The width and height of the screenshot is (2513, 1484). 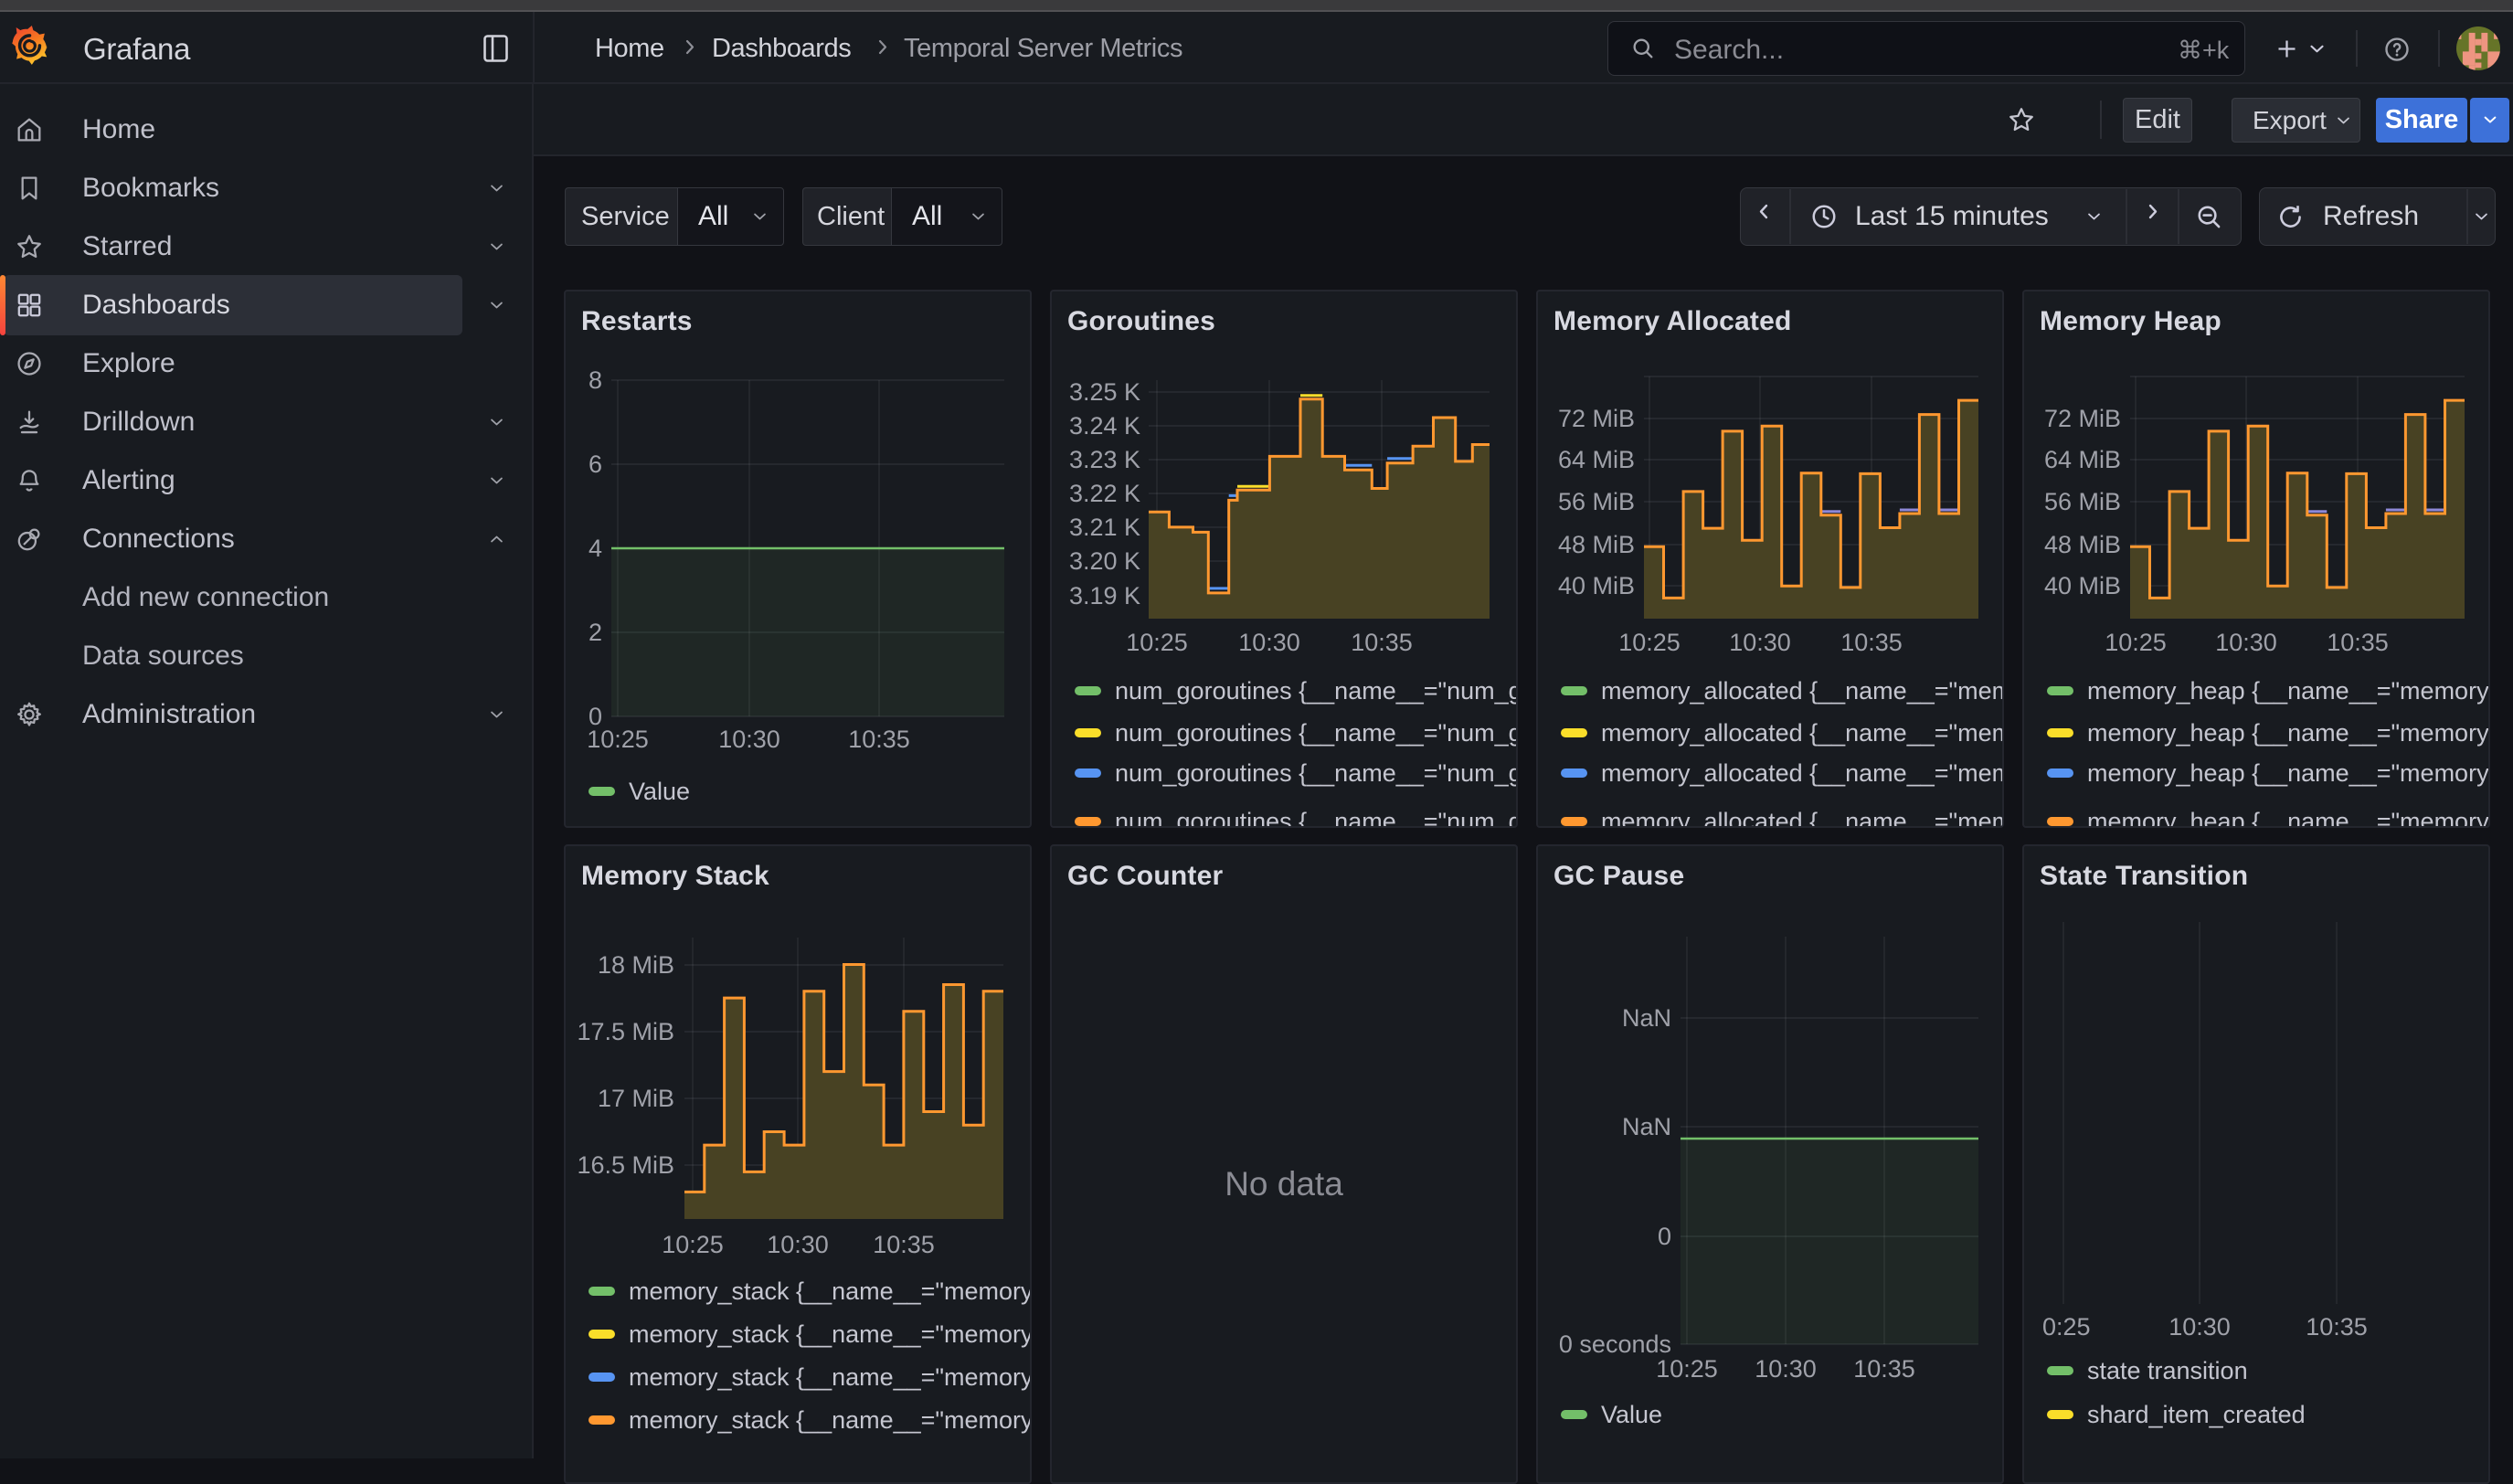 What do you see at coordinates (1104, 527) in the screenshot?
I see `svg-text: 3.21 K` at bounding box center [1104, 527].